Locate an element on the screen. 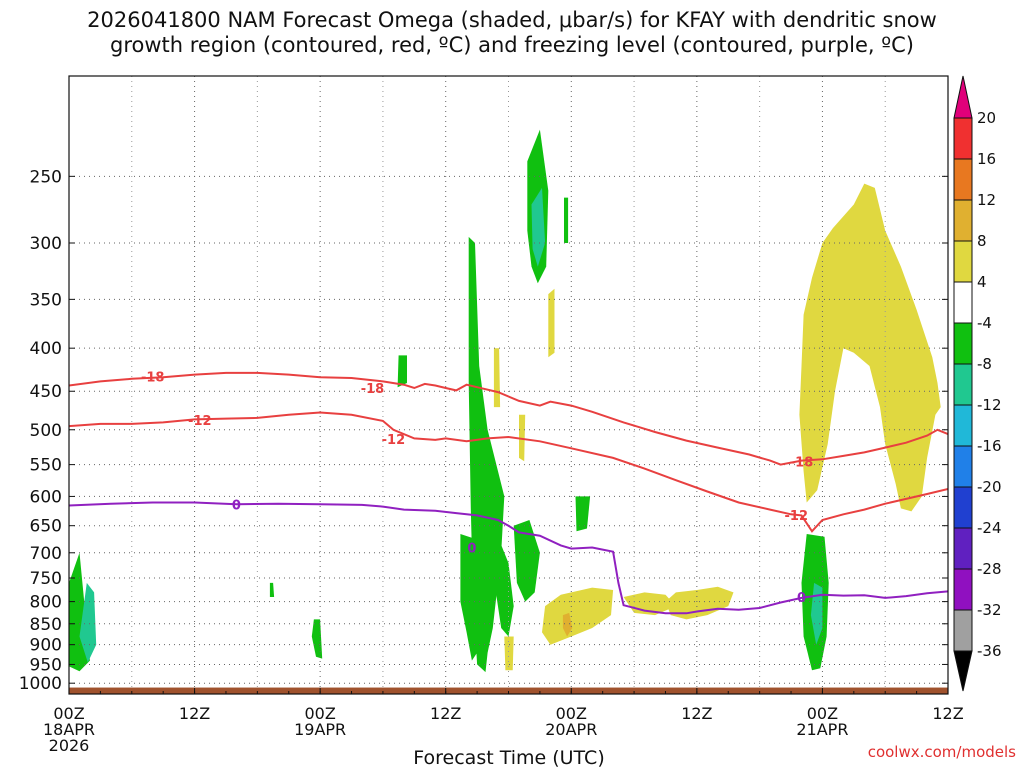 This screenshot has height=768, width=1024. colorbar-label-13: -36 is located at coordinates (989, 651).